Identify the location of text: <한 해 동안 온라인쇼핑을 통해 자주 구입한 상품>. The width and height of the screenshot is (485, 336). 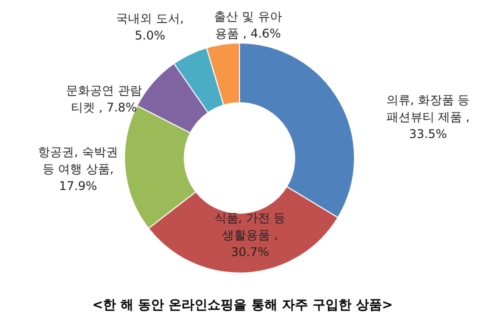
(242, 305).